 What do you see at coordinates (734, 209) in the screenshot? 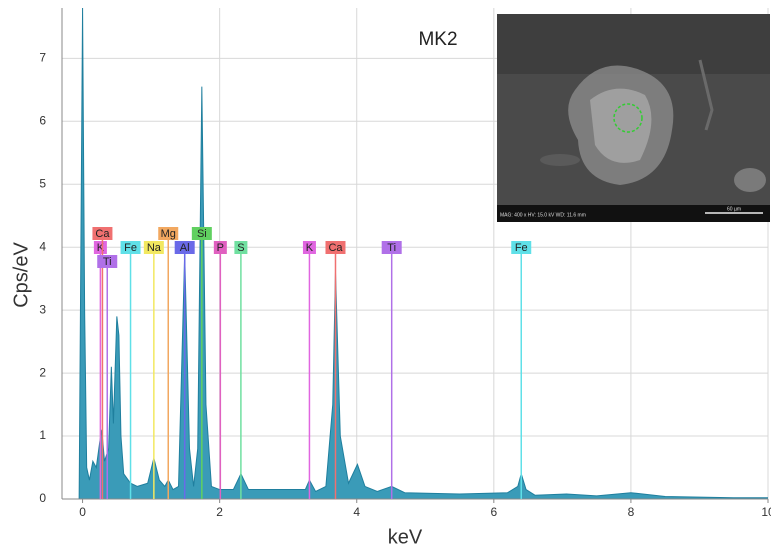
I see `scale-bar-label: 60 µm` at bounding box center [734, 209].